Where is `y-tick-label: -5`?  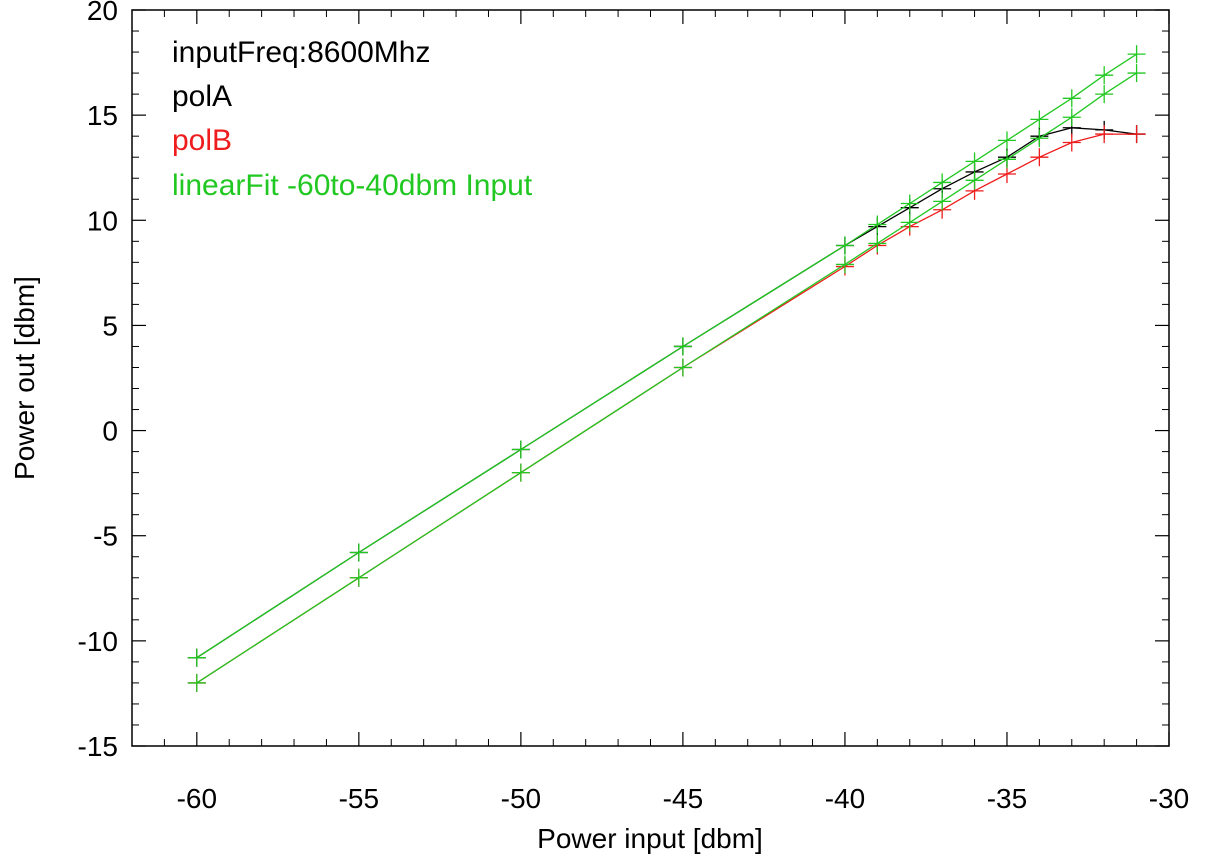 y-tick-label: -5 is located at coordinates (105, 536).